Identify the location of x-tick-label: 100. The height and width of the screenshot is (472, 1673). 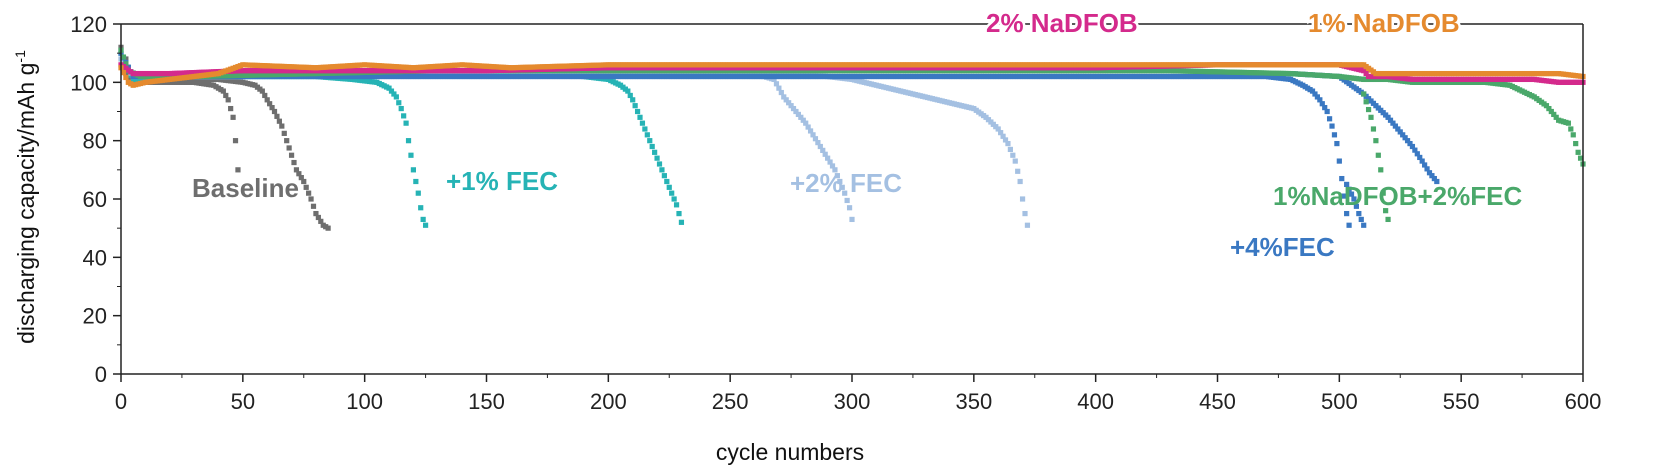
(364, 401).